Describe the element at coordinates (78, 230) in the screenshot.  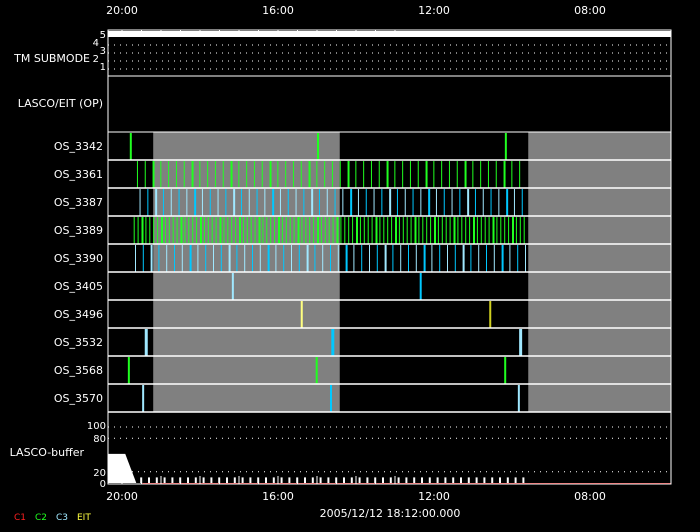
I see `row-label: OS_3389` at that location.